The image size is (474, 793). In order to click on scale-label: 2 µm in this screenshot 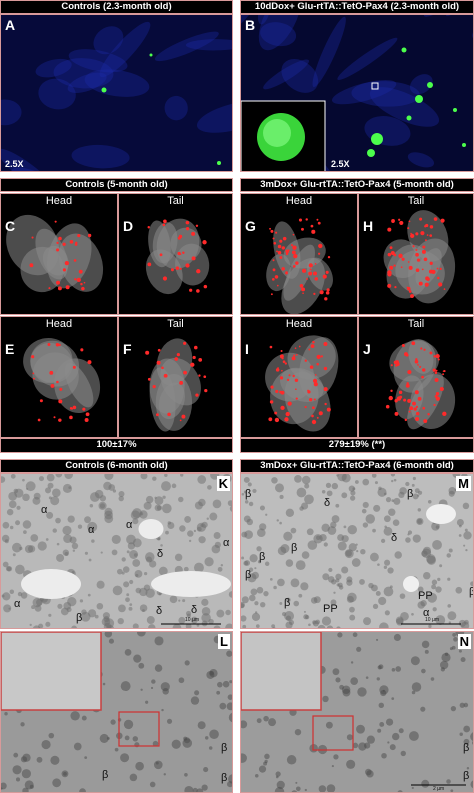, I will do `click(439, 789)`.